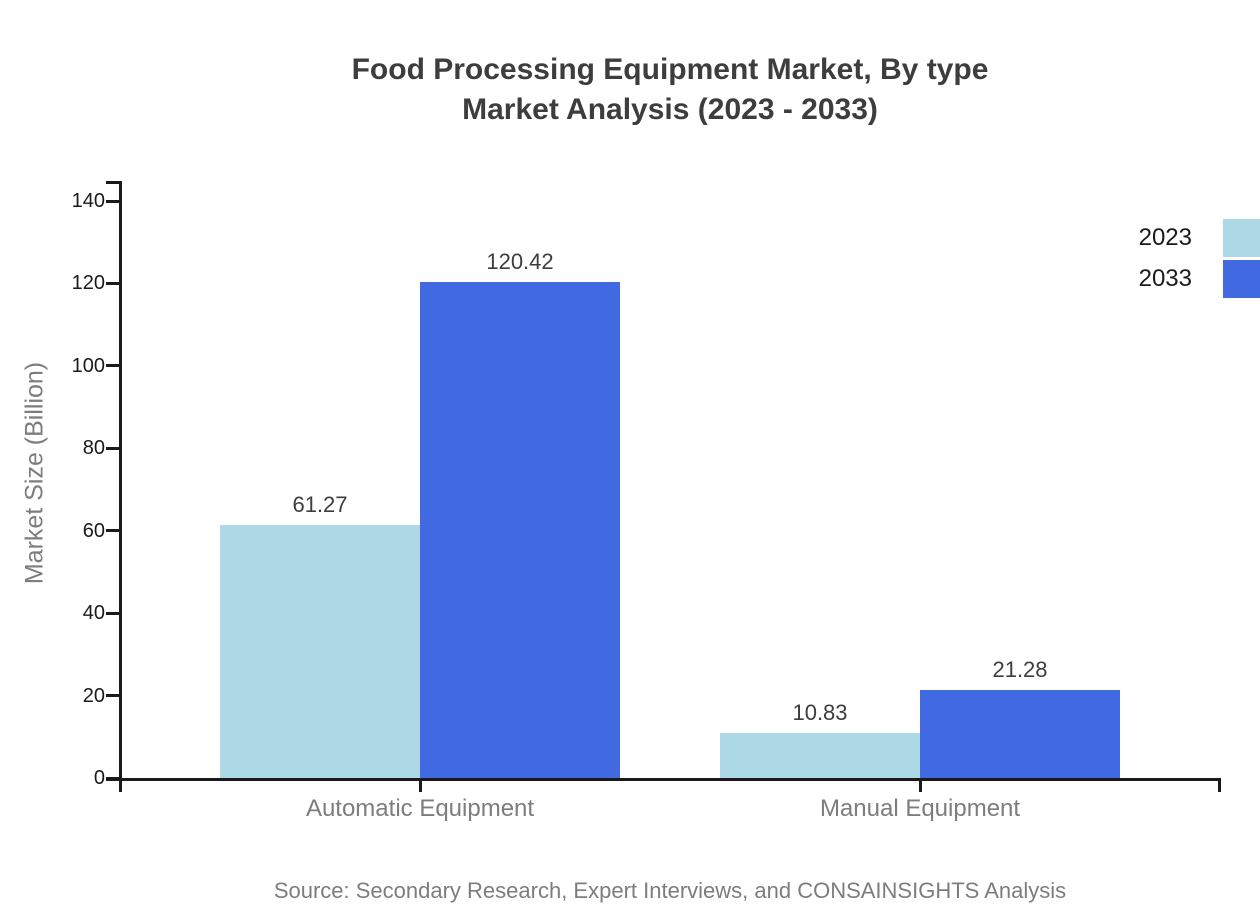 Image resolution: width=1260 pixels, height=920 pixels. I want to click on y-tick-label: 120, so click(88, 283).